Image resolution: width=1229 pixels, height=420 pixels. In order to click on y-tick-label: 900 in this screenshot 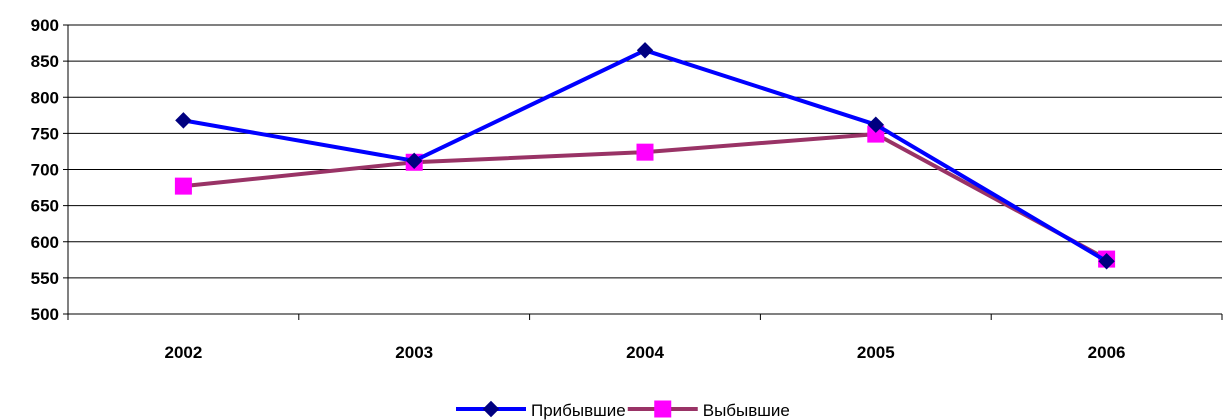, I will do `click(45, 25)`.